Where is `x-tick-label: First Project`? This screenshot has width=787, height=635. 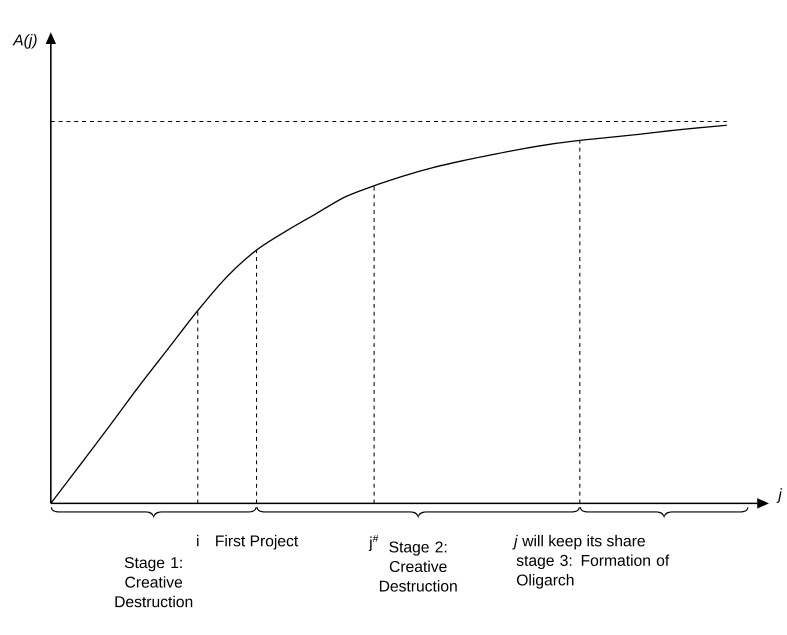
x-tick-label: First Project is located at coordinates (257, 542).